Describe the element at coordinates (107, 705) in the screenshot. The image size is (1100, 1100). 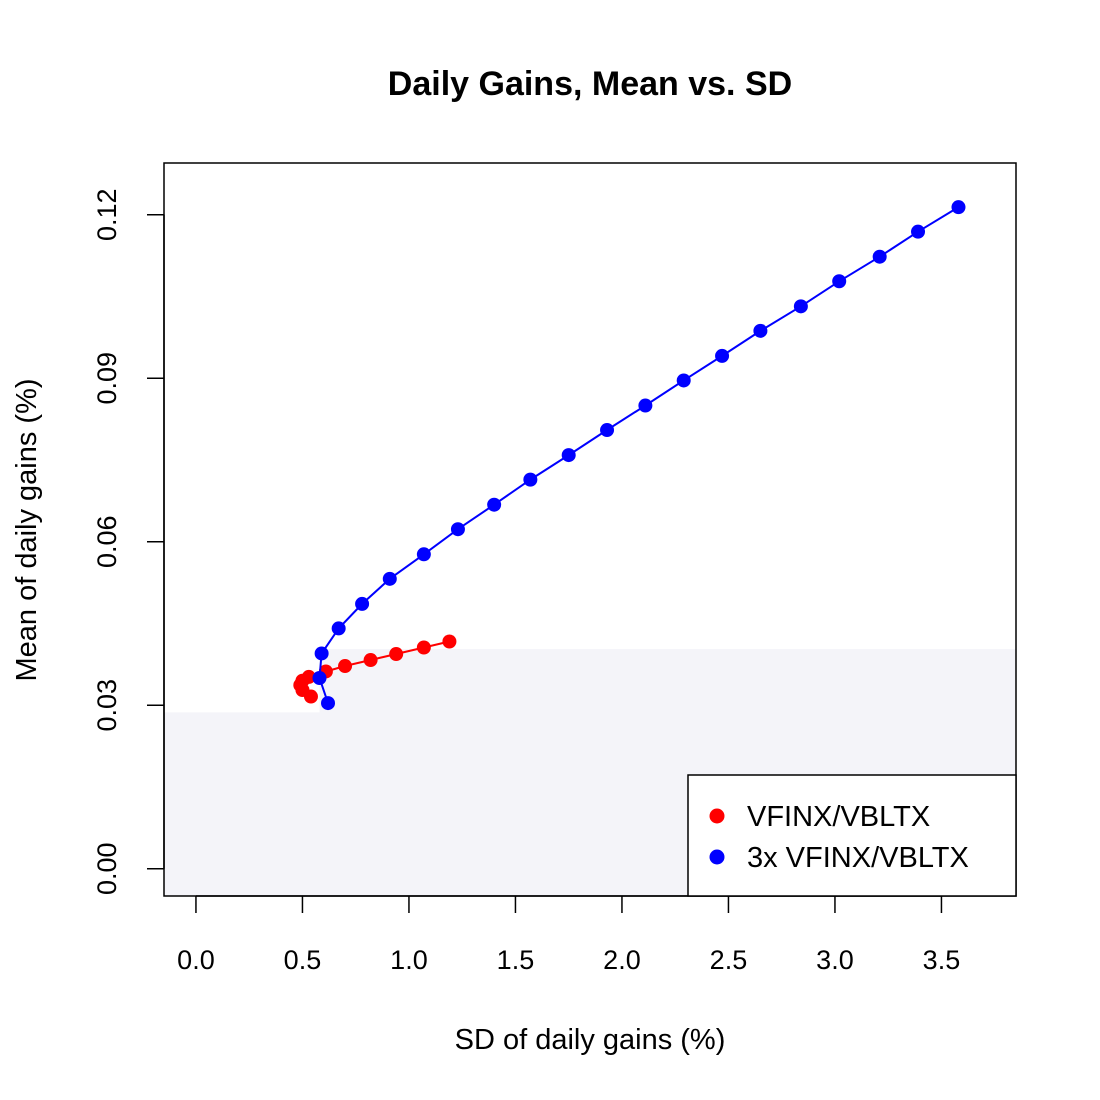
I see `y-tick-label: 0.03` at that location.